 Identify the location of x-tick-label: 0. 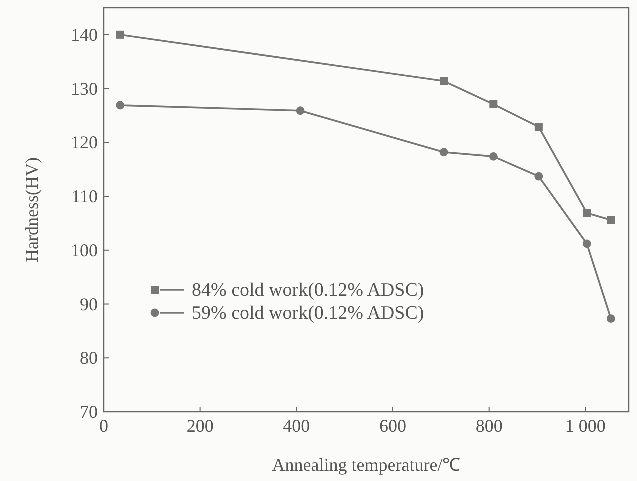
(104, 426).